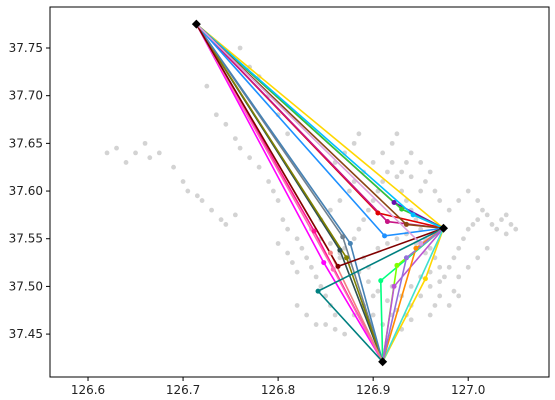 The height and width of the screenshot is (400, 555). I want to click on x-tick-label: 126.7, so click(183, 390).